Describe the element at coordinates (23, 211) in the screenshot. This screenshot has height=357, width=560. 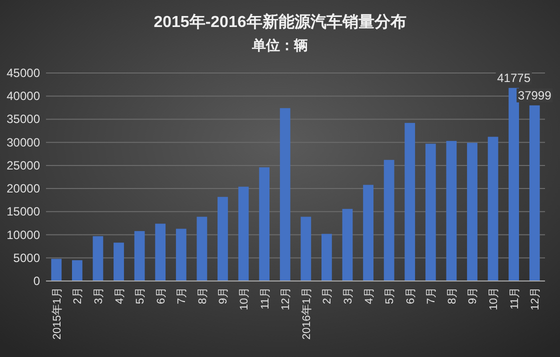
I see `y-tick-label: 15000` at that location.